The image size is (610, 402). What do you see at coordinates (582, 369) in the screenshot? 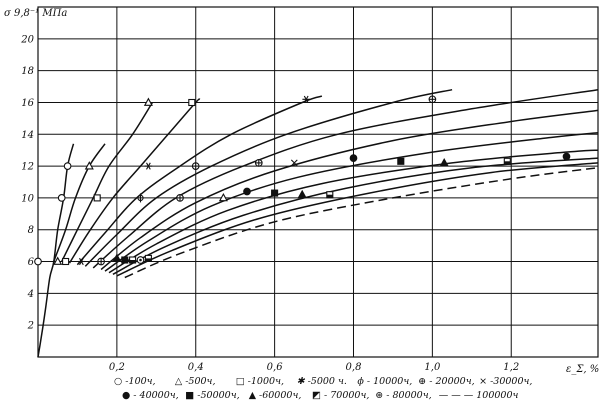
I see `x-axis-label: ε_Σ, %` at bounding box center [582, 369].